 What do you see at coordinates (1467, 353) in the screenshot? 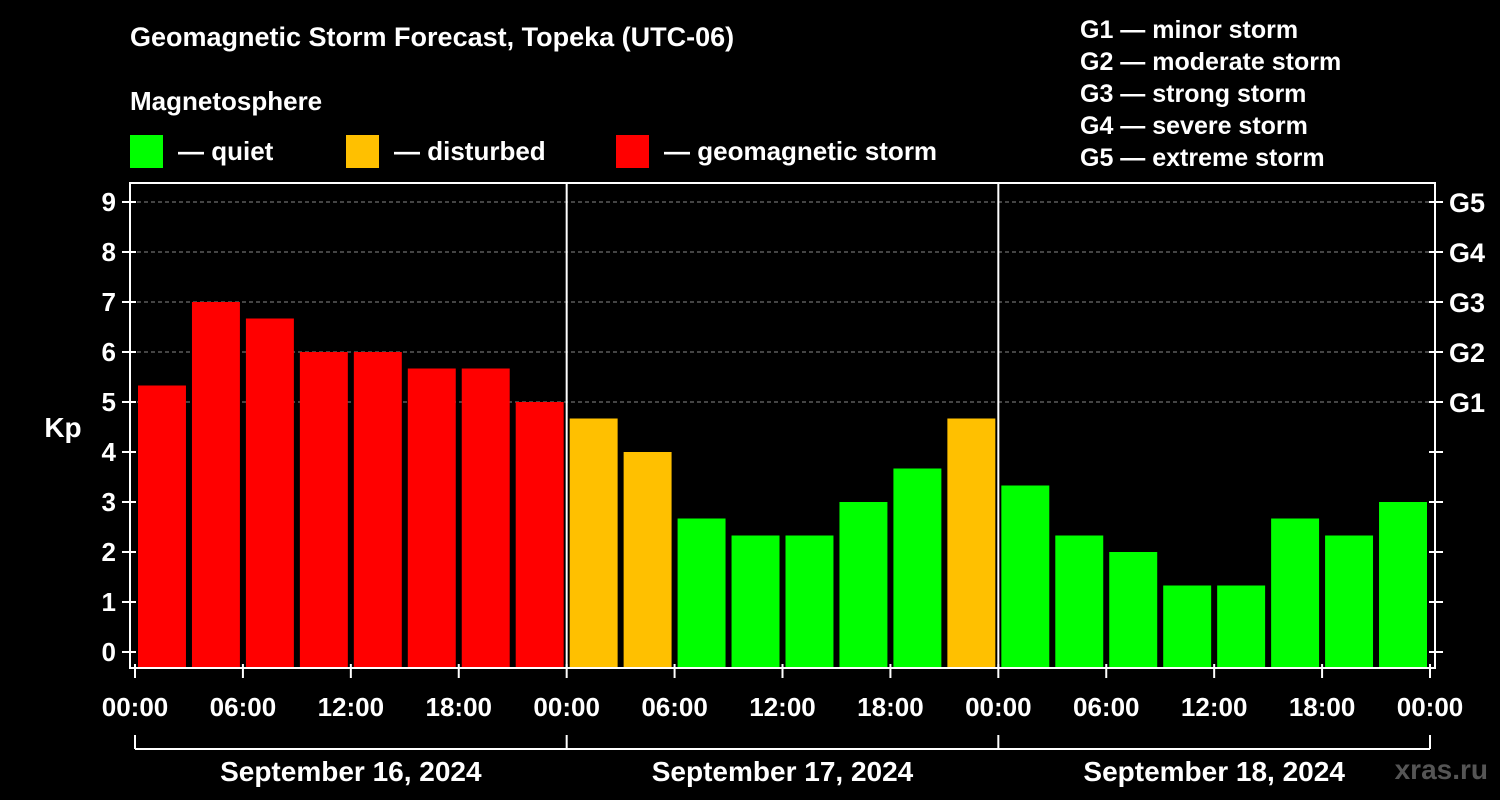
I see `g-level-label: G2` at bounding box center [1467, 353].